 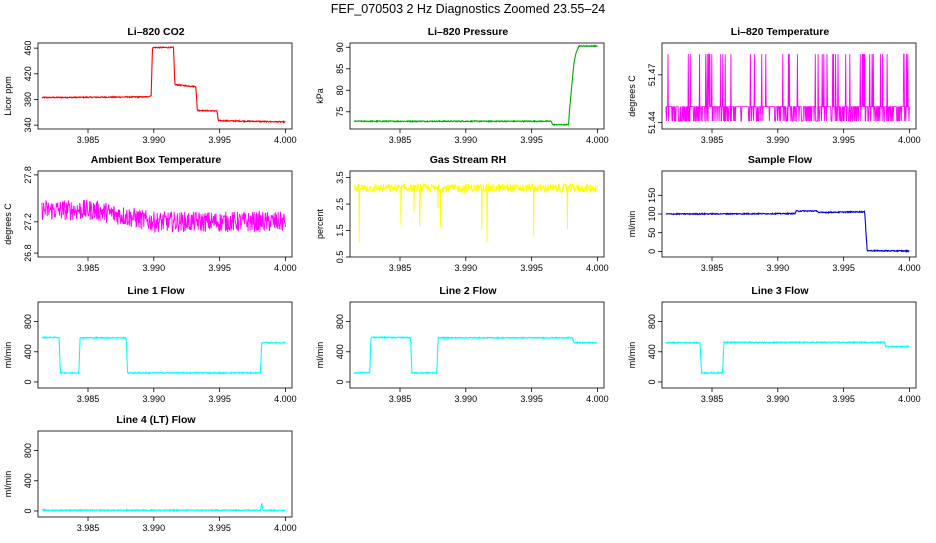 I want to click on y-tick-label: 340, so click(x=28, y=125).